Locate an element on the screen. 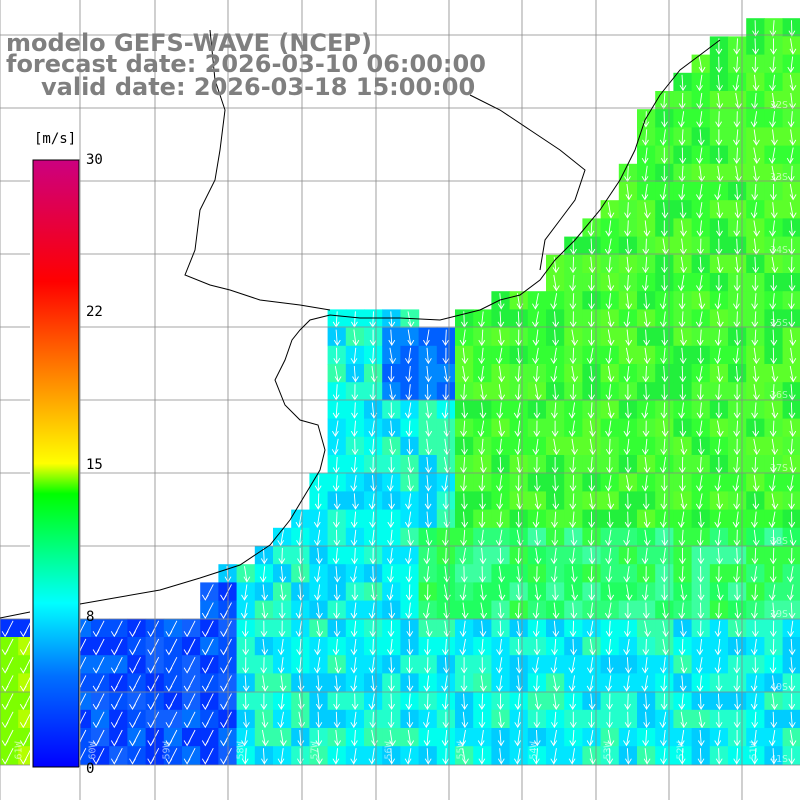 The height and width of the screenshot is (800, 800). lat-label: 32S is located at coordinates (779, 105).